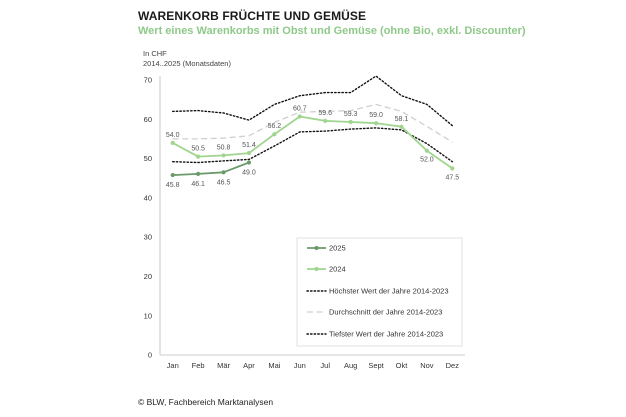 This screenshot has height=417, width=626. Describe the element at coordinates (337, 248) in the screenshot. I see `legend-label: 2025` at that location.